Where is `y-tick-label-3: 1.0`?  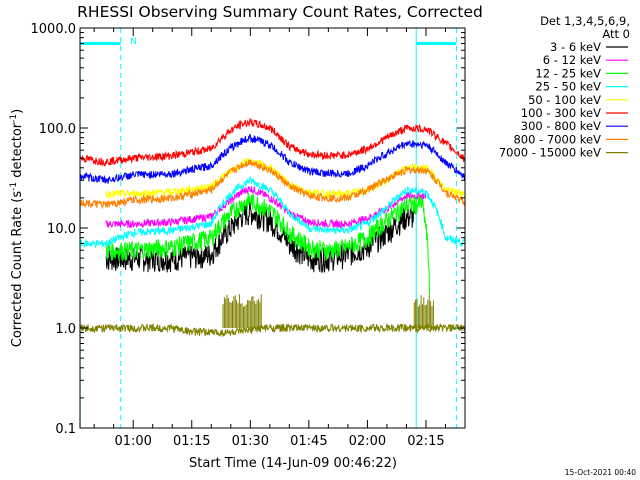
y-tick-label-3: 1.0 is located at coordinates (65, 329).